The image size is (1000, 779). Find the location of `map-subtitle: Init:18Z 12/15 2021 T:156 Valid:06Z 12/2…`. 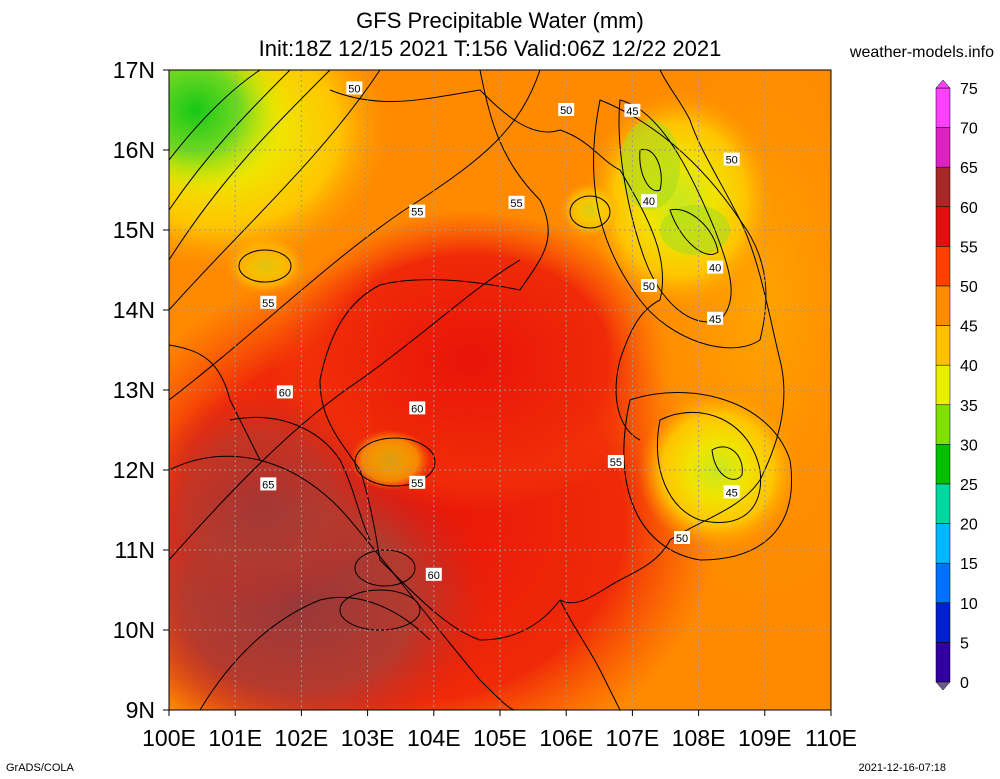

map-subtitle: Init:18Z 12/15 2021 T:156 Valid:06Z 12/2… is located at coordinates (490, 48).